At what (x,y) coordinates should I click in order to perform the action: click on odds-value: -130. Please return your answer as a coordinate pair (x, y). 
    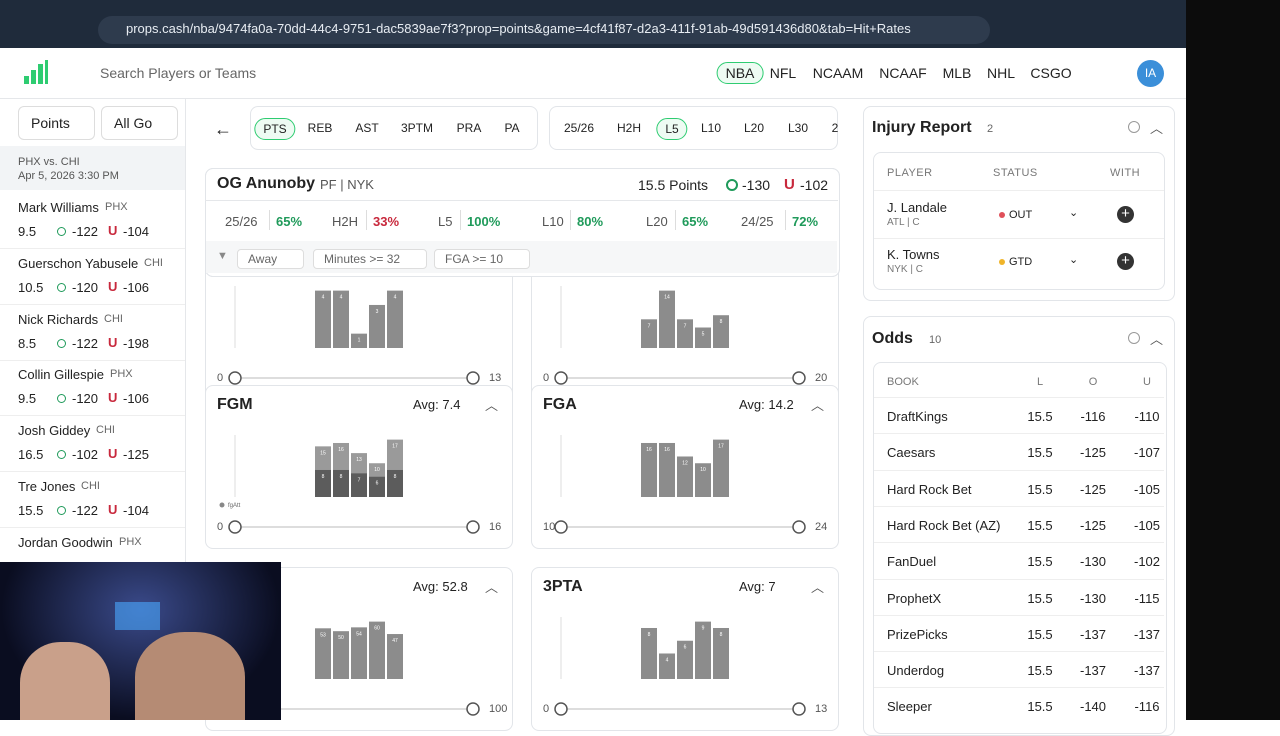
    Looking at the image, I should click on (1093, 598).